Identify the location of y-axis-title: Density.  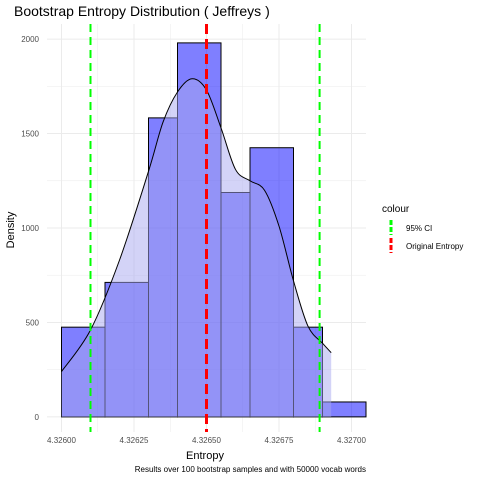
(11, 229).